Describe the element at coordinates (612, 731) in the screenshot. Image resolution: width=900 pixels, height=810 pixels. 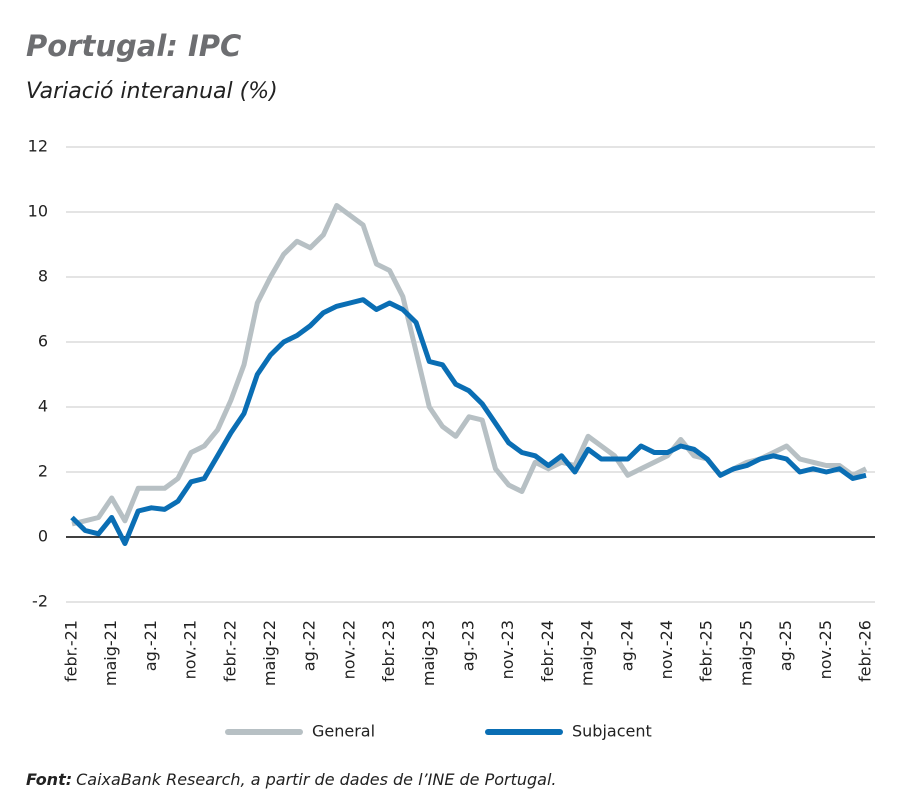
I see `legend-label: Subjacent` at that location.